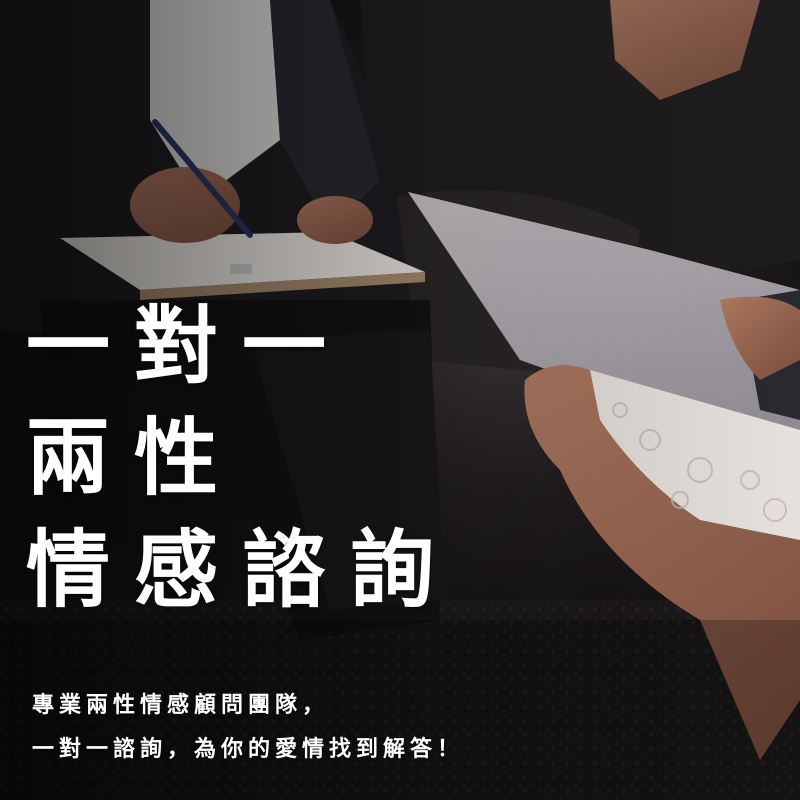  I want to click on subtitle: 專業兩性情感顧問團隊， 一對一諮詢，為你的愛情找到解答！, so click(248, 728).